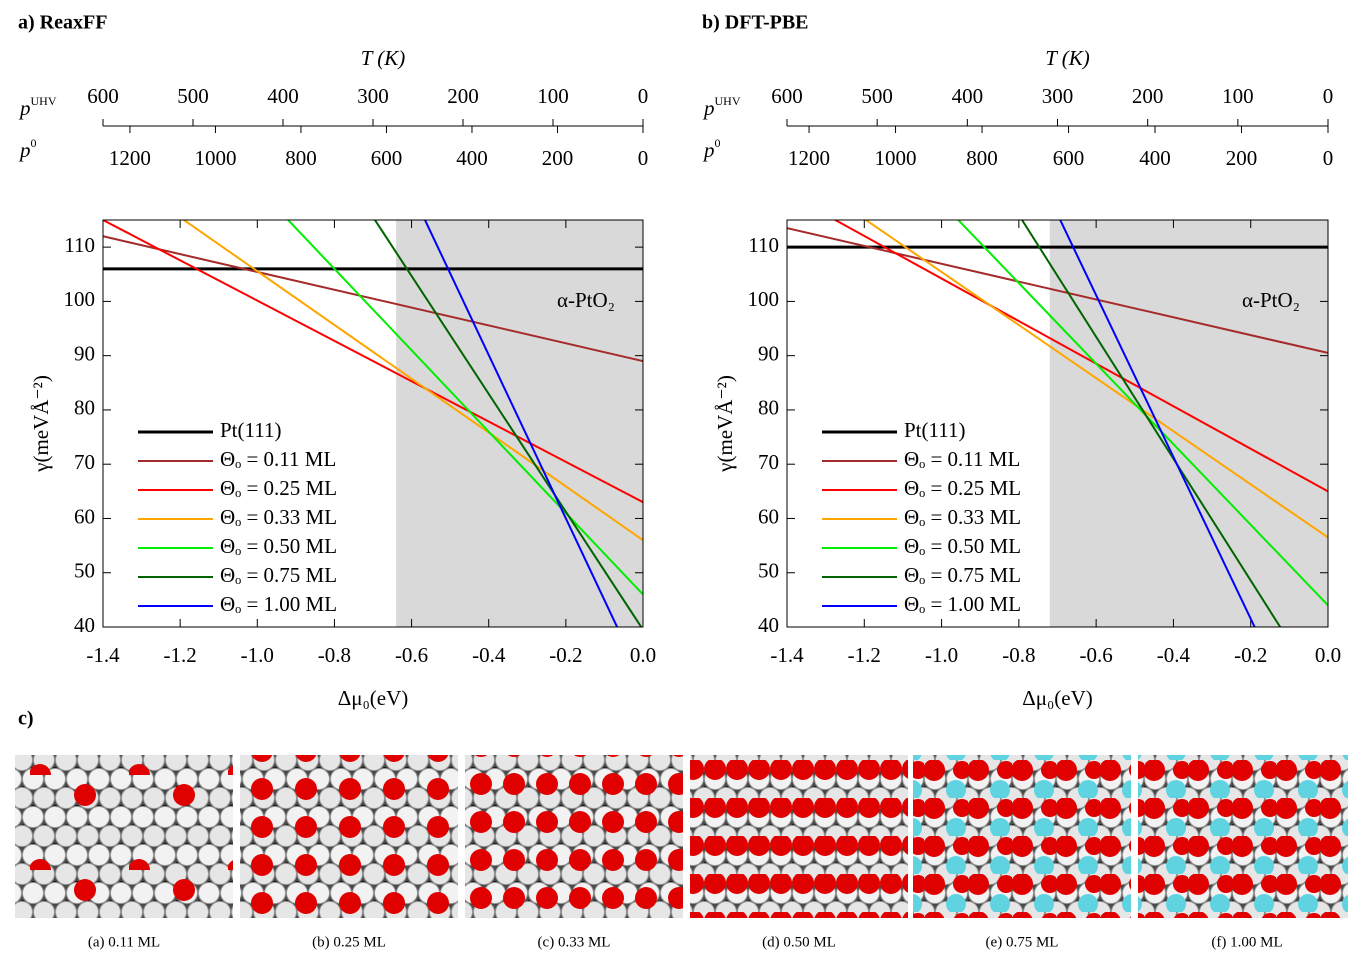  Describe the element at coordinates (383, 58) in the screenshot. I see `top-axis-title: T (K)` at that location.